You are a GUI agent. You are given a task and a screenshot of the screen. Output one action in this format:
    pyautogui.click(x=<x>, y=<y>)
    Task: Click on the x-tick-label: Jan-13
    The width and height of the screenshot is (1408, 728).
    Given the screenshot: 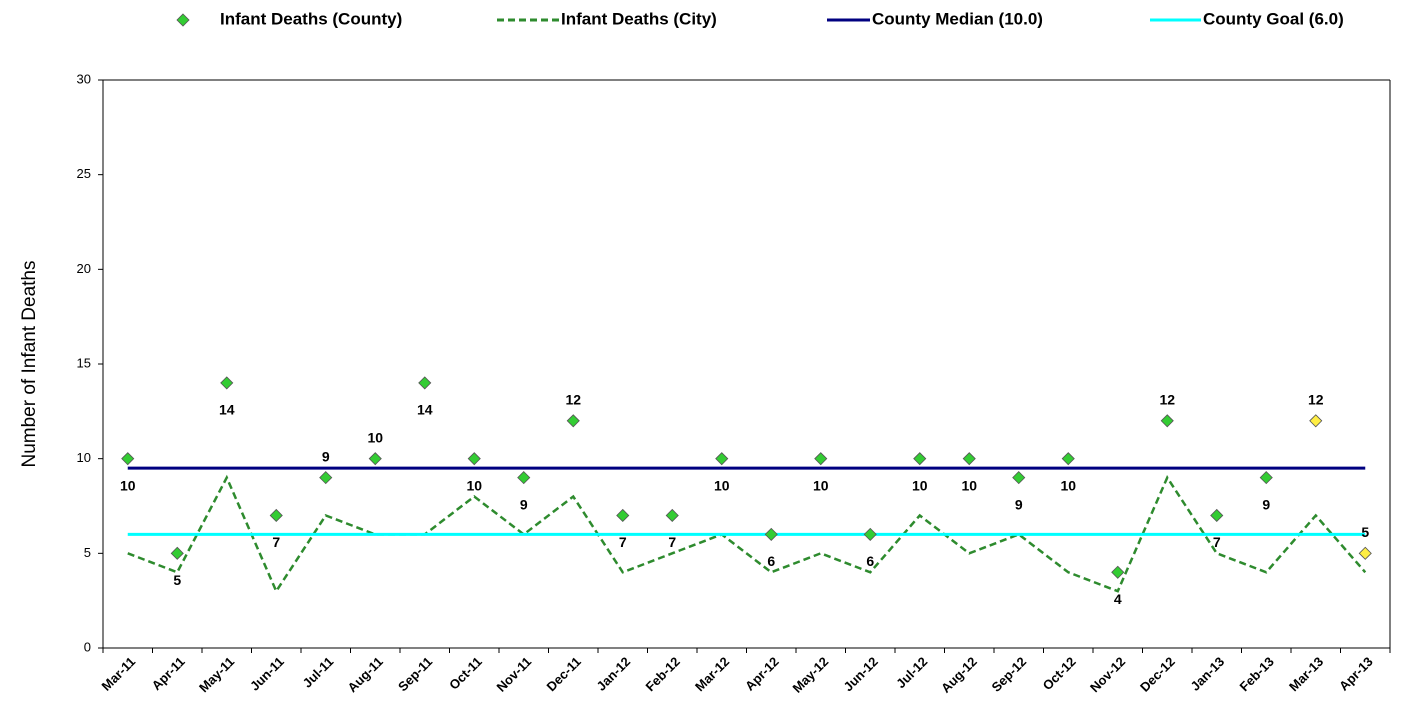 What is the action you would take?
    pyautogui.click(x=1208, y=674)
    